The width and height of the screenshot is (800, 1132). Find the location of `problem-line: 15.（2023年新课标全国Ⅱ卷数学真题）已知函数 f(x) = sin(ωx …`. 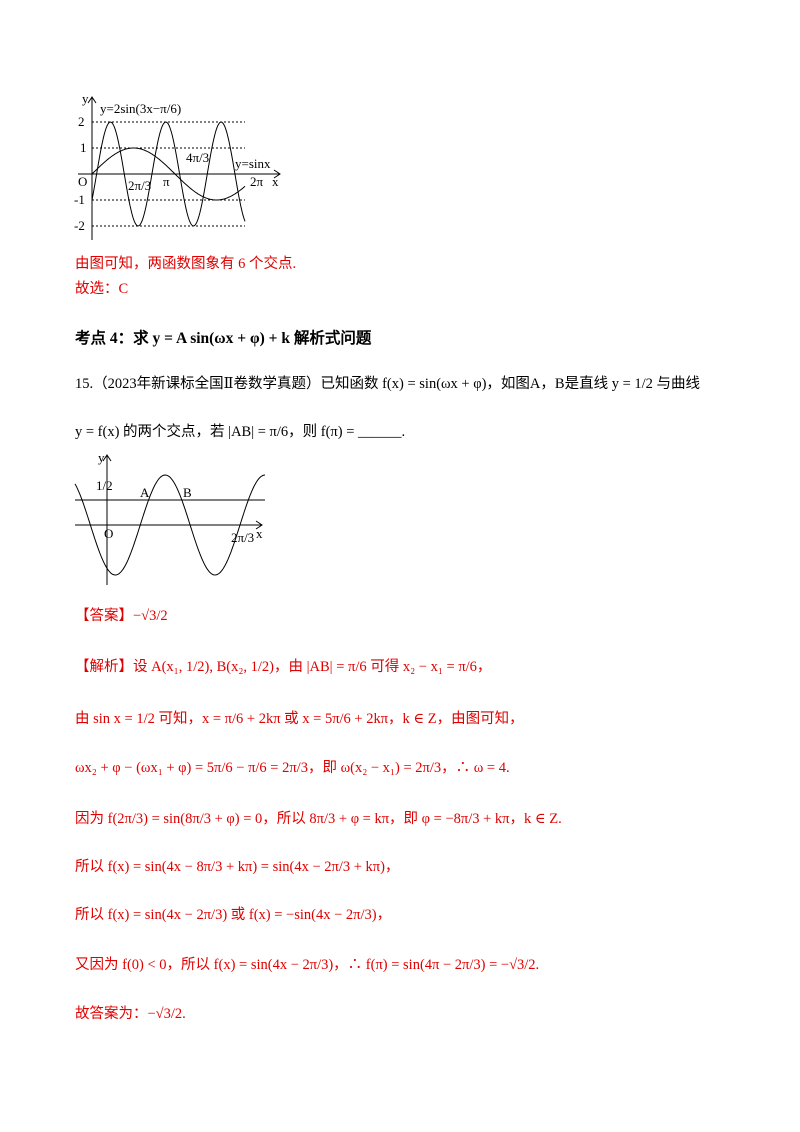

problem-line: 15.（2023年新课标全国Ⅱ卷数学真题）已知函数 f(x) = sin(ωx … is located at coordinates (388, 384).